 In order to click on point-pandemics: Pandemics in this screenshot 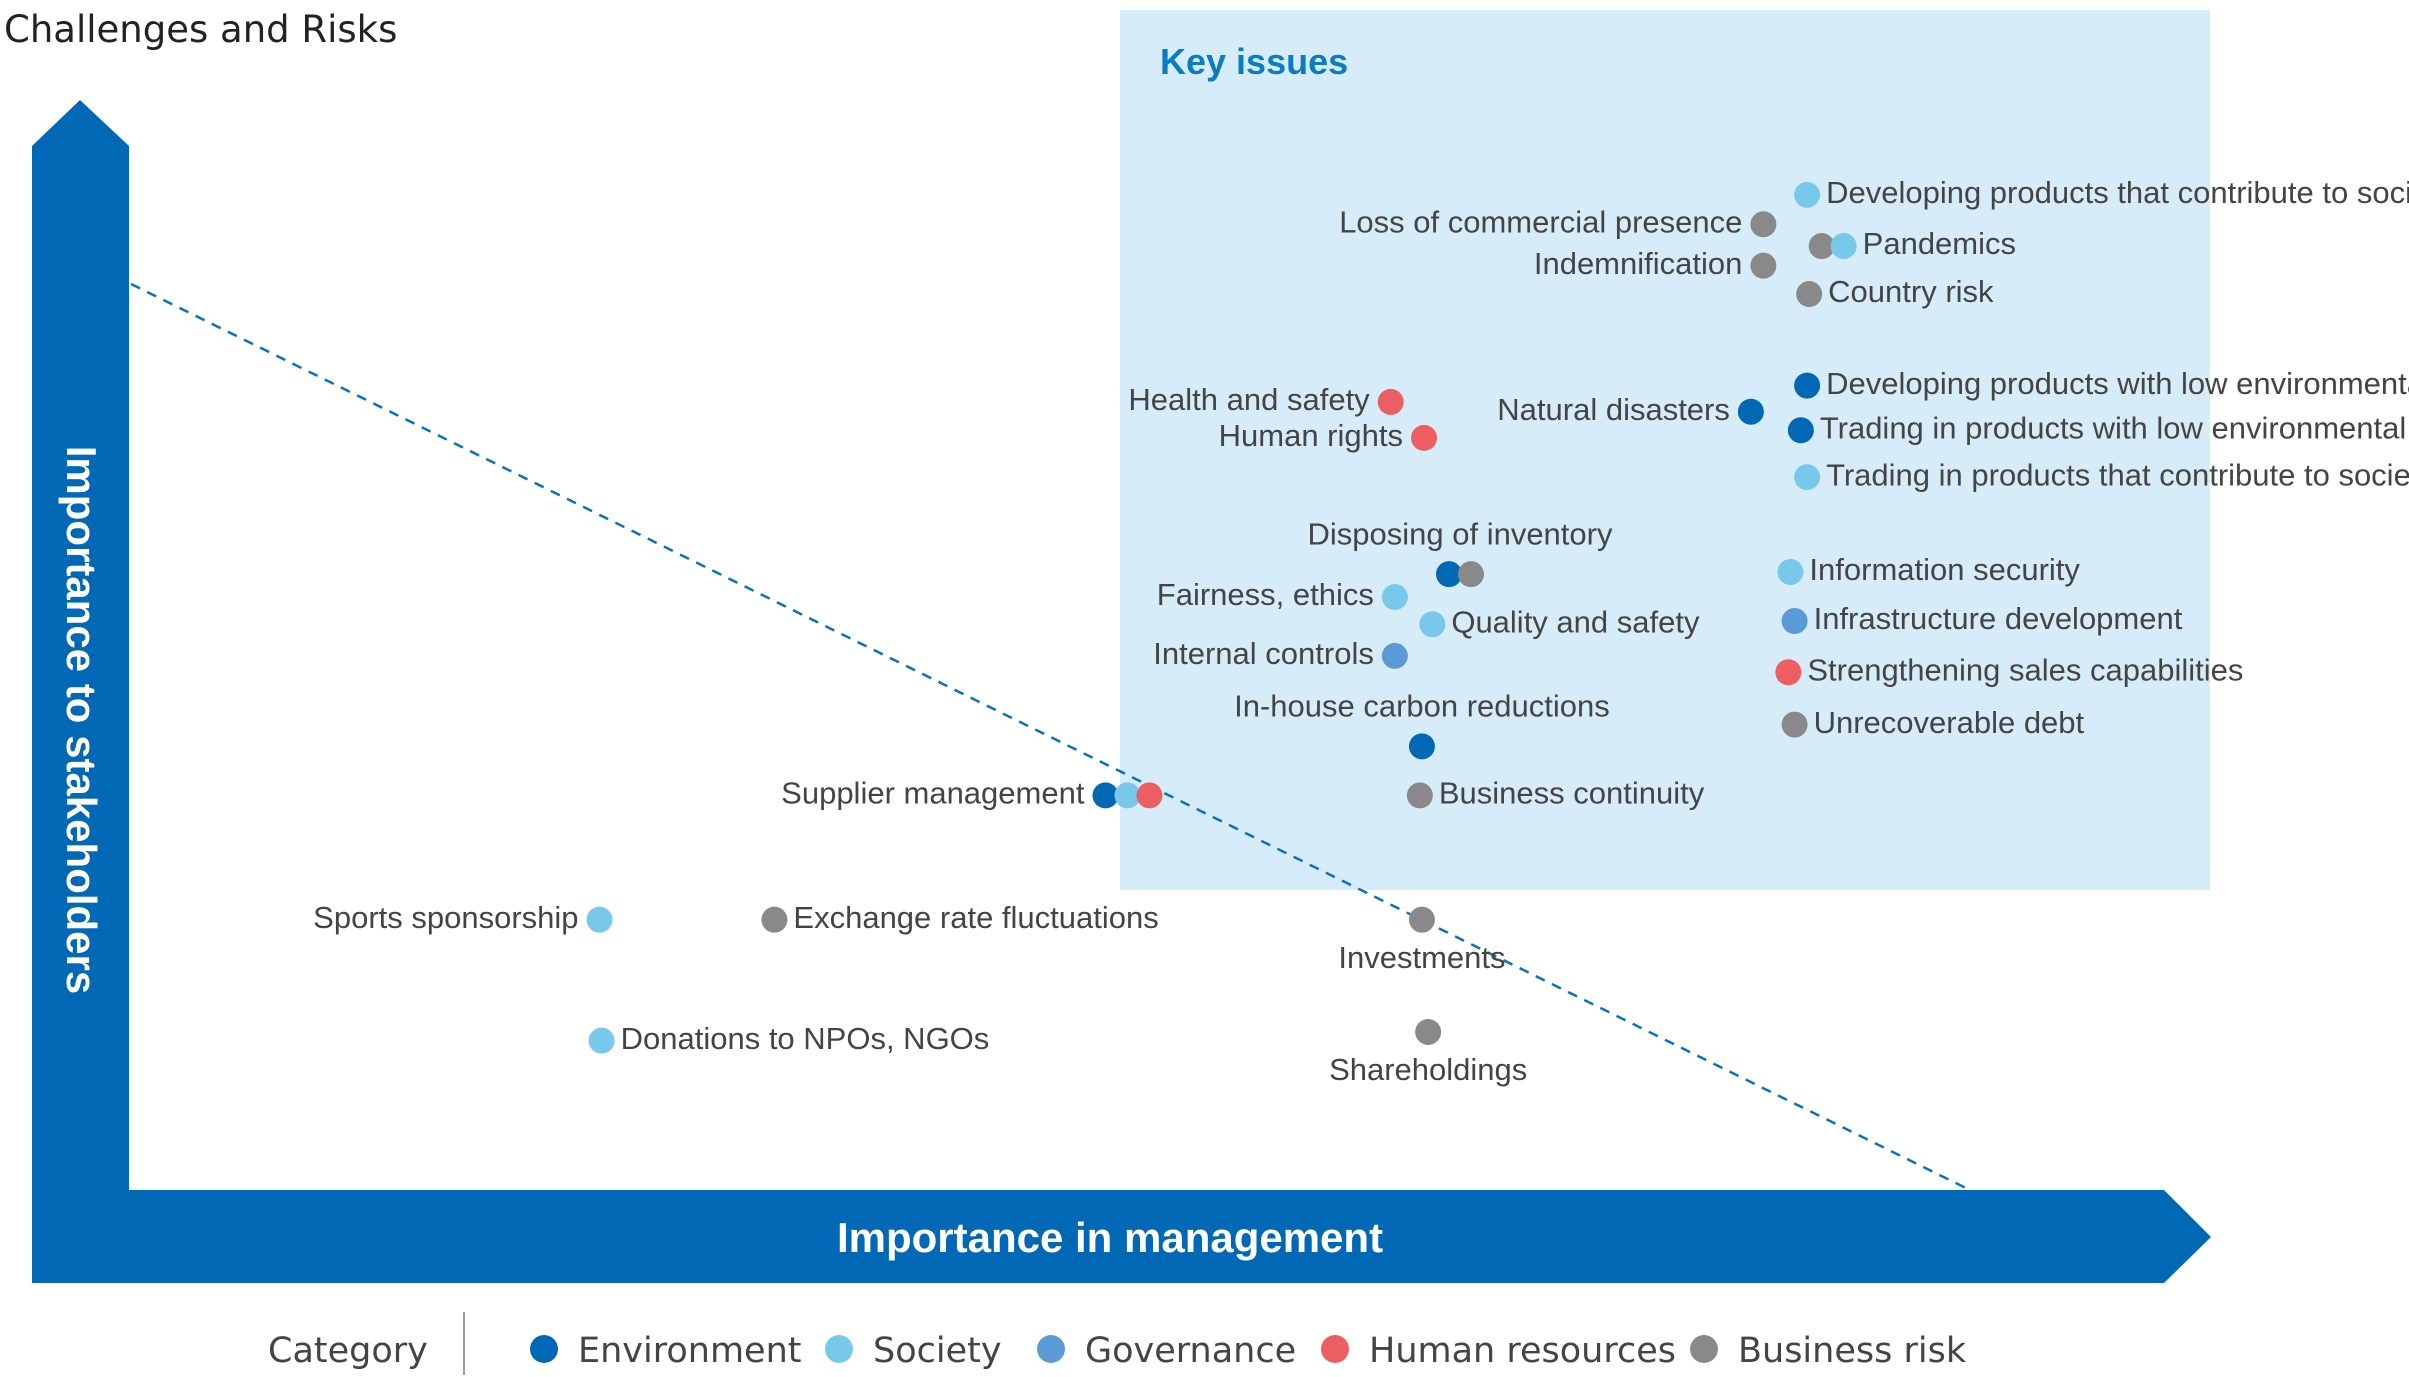, I will do `click(1912, 243)`.